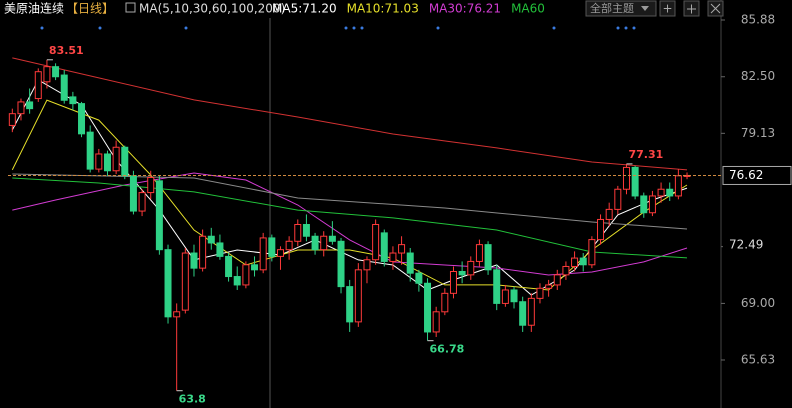 This screenshot has height=408, width=792. I want to click on legend-entry: MA5:71.20, so click(304, 9).